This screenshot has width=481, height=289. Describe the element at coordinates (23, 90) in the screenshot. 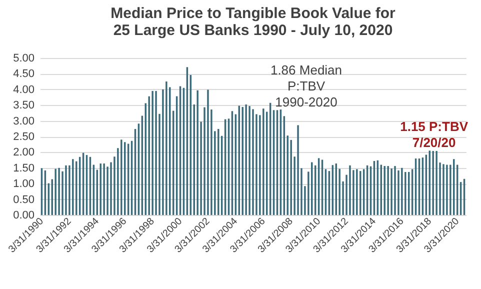

I see `y-tick-label: 4.00` at that location.